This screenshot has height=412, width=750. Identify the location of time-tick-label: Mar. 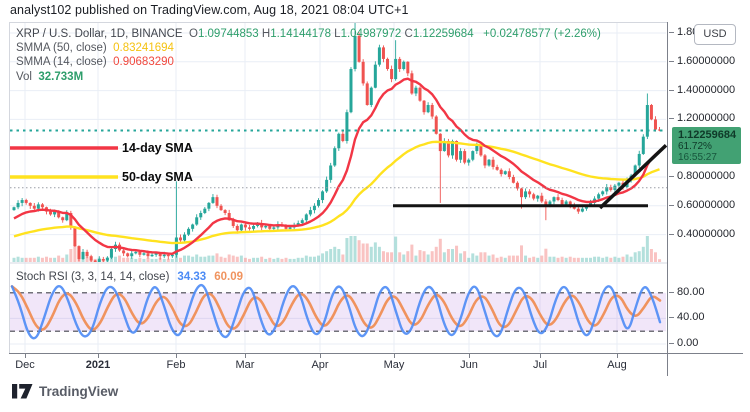
(245, 365).